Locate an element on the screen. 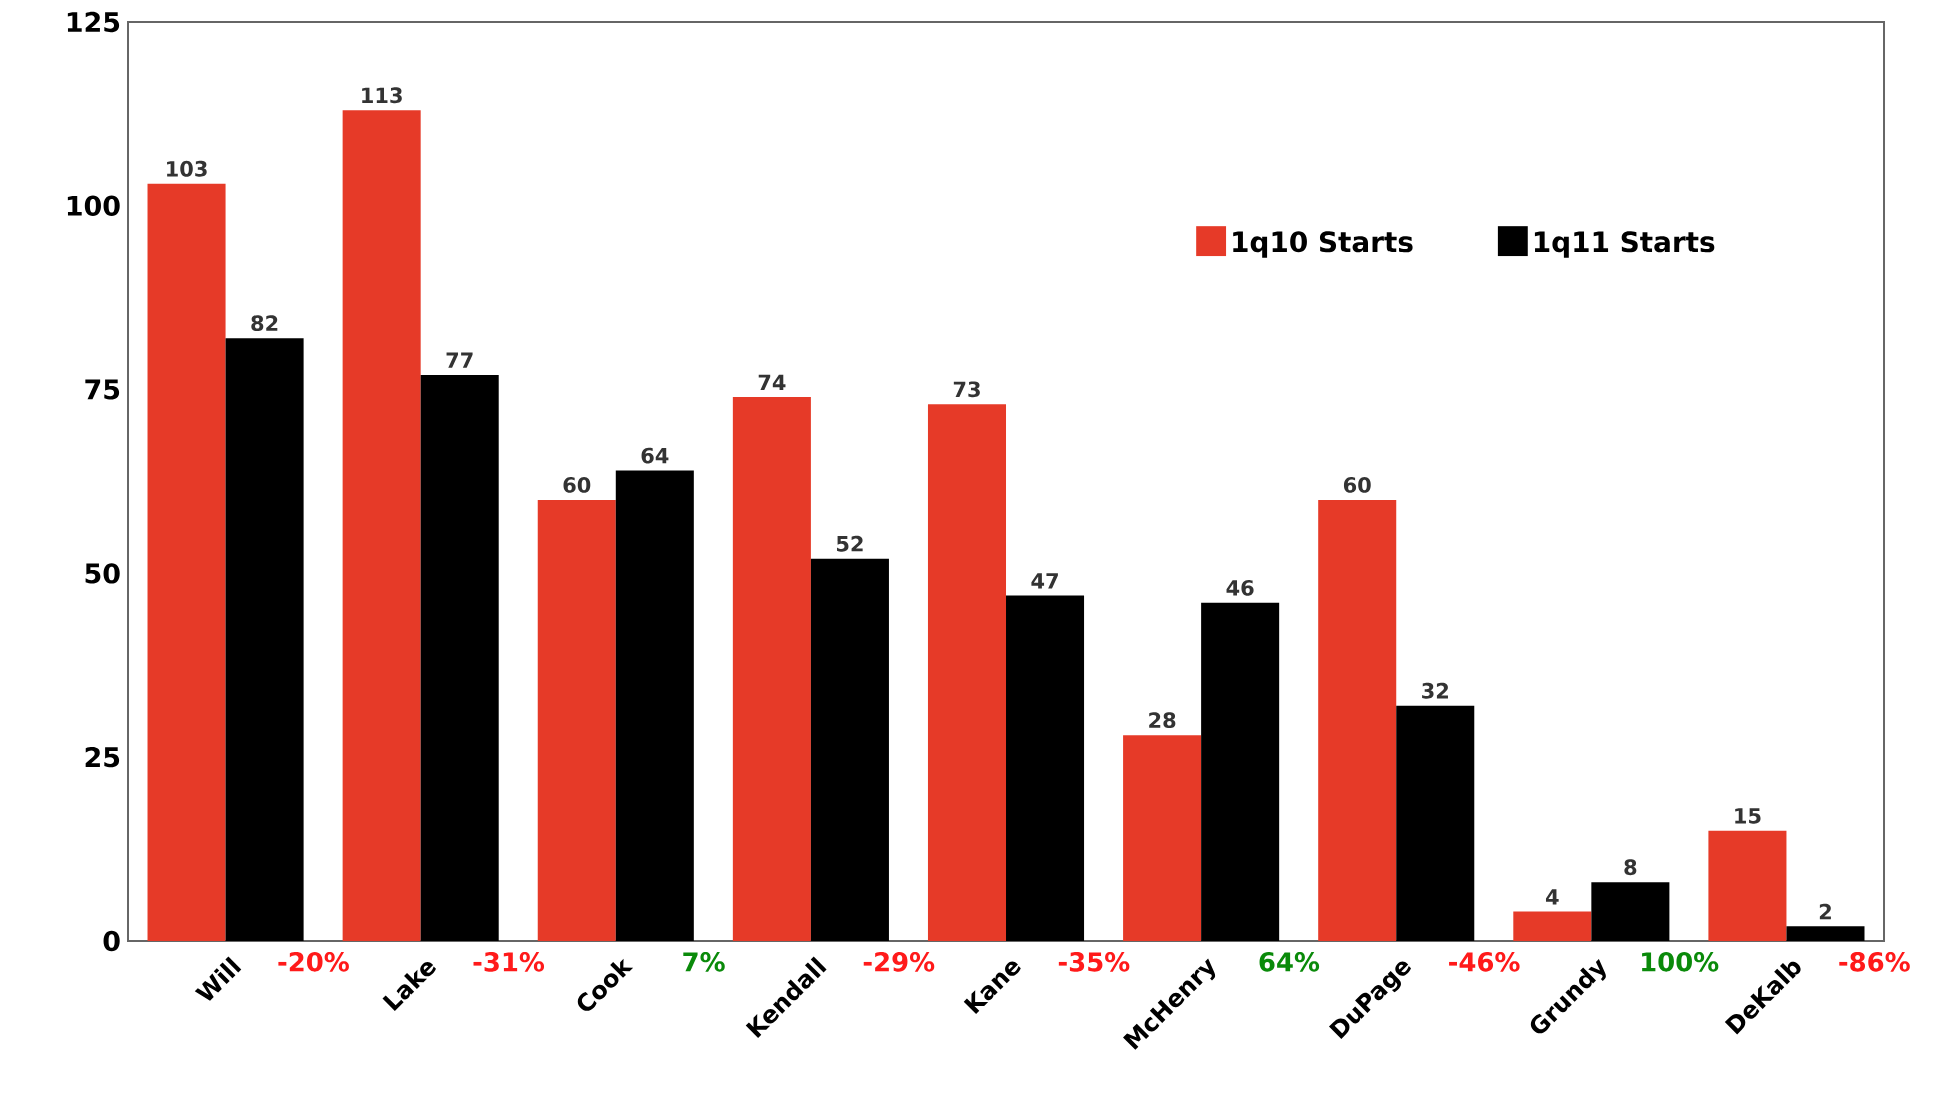  text: -46% is located at coordinates (1484, 962).